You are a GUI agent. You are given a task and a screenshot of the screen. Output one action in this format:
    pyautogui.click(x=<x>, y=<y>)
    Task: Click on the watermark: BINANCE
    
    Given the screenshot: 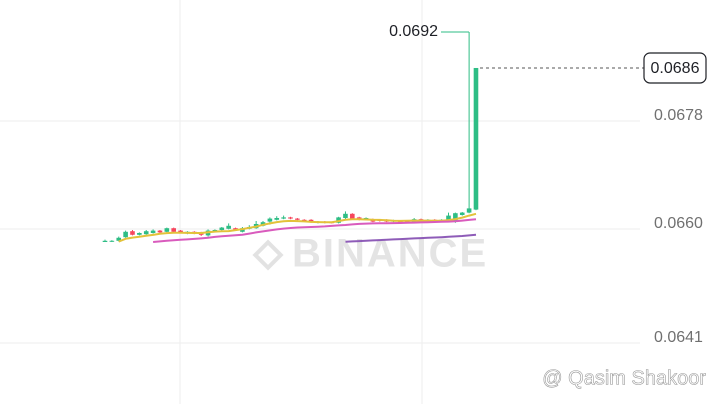 What is the action you would take?
    pyautogui.click(x=390, y=254)
    